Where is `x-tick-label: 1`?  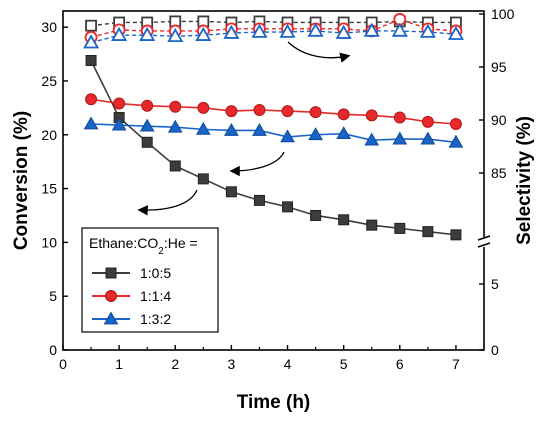 x-tick-label: 1 is located at coordinates (119, 364).